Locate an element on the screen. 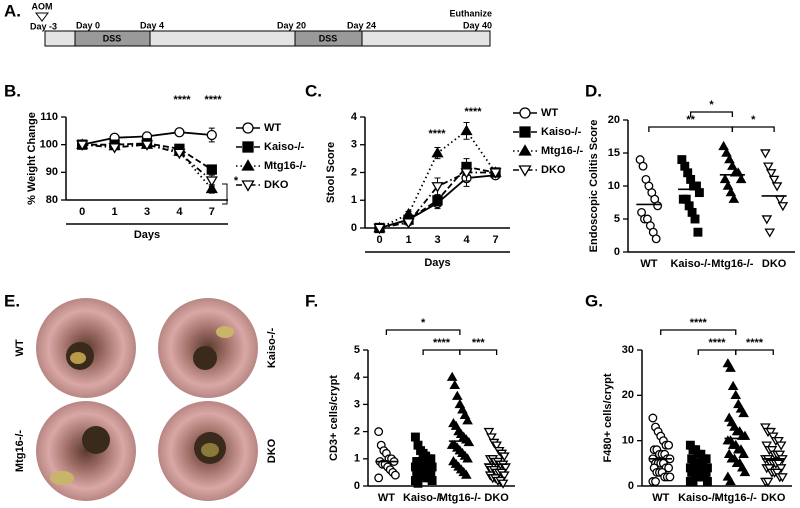 The image size is (800, 508). aom-label: AOM is located at coordinates (42, 6).